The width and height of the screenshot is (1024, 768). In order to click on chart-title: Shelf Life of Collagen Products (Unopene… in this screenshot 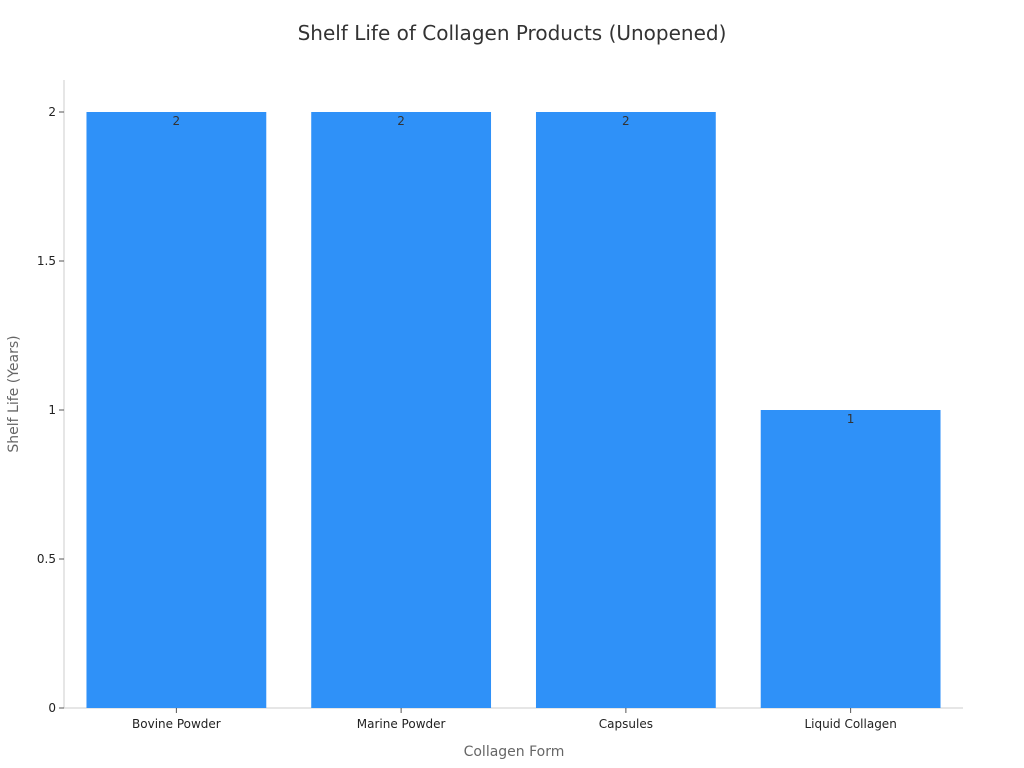, I will do `click(512, 33)`.